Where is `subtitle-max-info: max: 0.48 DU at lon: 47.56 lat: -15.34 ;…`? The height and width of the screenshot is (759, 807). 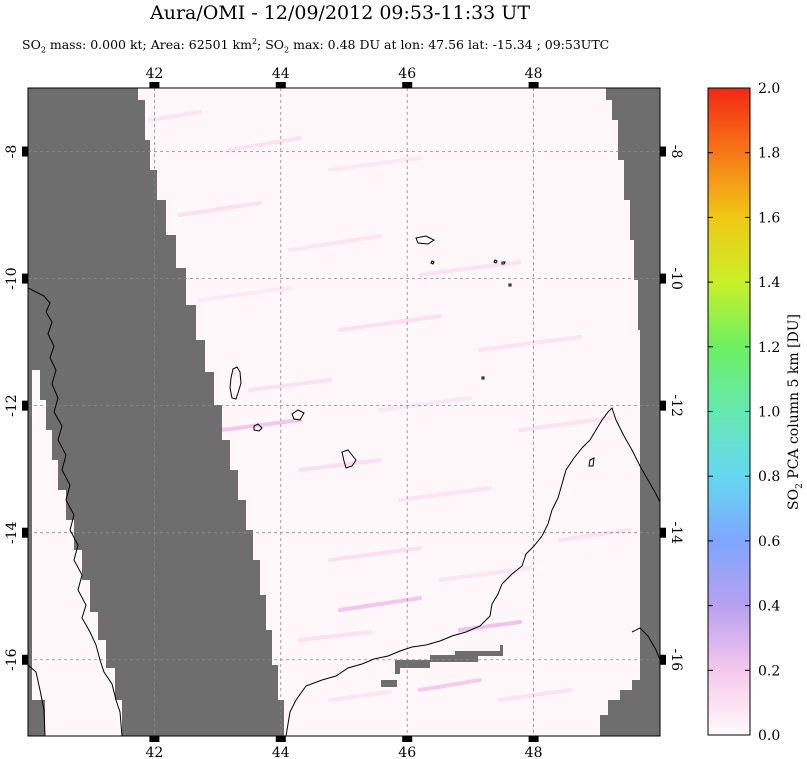
subtitle-max-info: max: 0.48 DU at lon: 47.56 lat: -15.34 ;… is located at coordinates (449, 45).